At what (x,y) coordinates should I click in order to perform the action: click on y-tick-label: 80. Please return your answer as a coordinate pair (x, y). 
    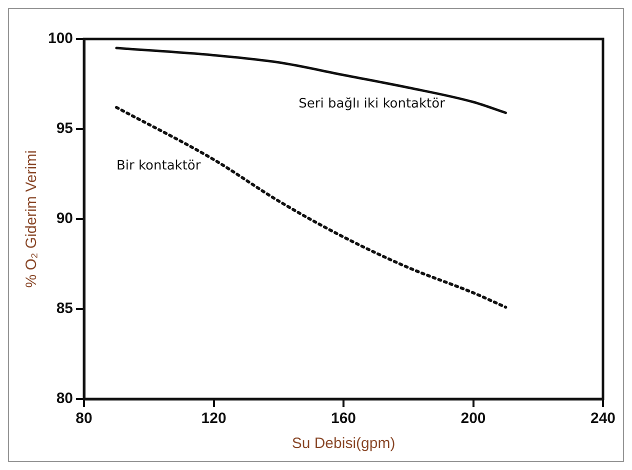
    Looking at the image, I should click on (65, 399).